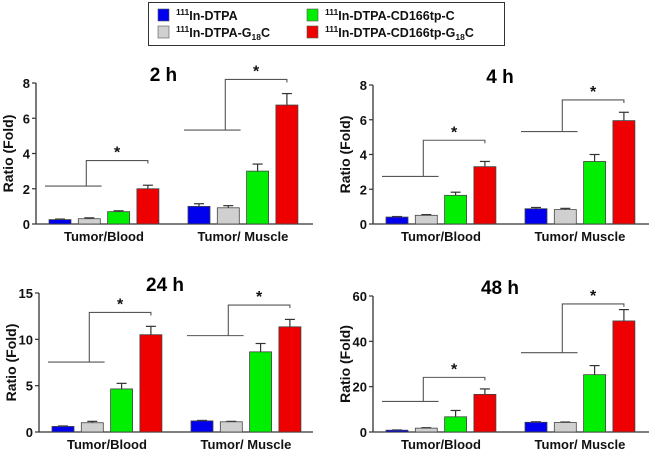 Image resolution: width=650 pixels, height=449 pixels. I want to click on panel-title: 24 h, so click(165, 285).